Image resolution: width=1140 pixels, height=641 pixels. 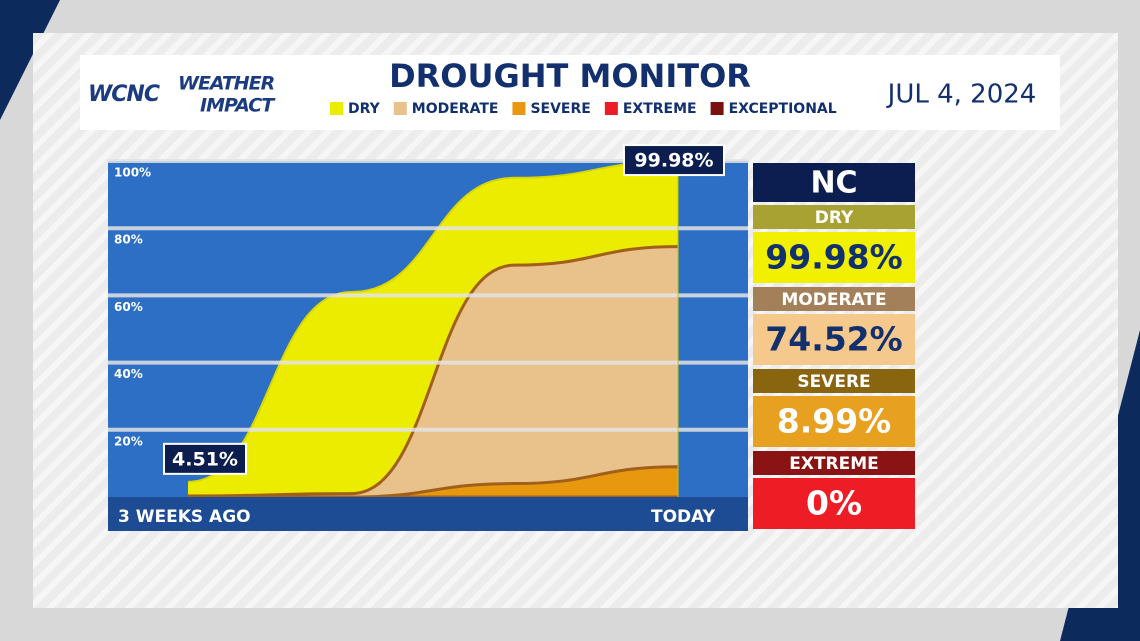 What do you see at coordinates (30, 60) in the screenshot?
I see `corner-shape` at bounding box center [30, 60].